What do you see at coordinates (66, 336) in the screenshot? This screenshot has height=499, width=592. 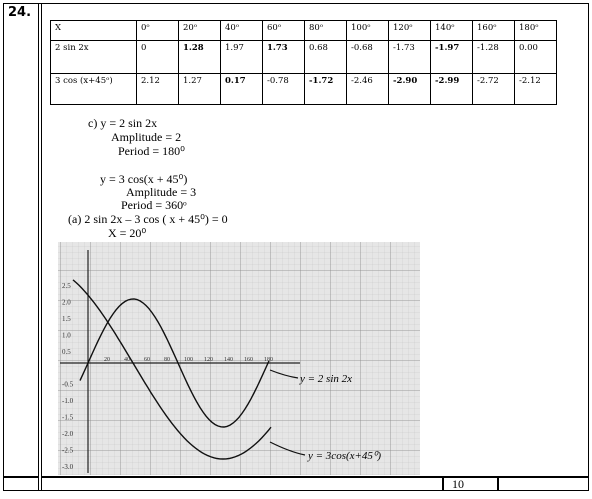 I see `y-axis-label: 1.0` at bounding box center [66, 336].